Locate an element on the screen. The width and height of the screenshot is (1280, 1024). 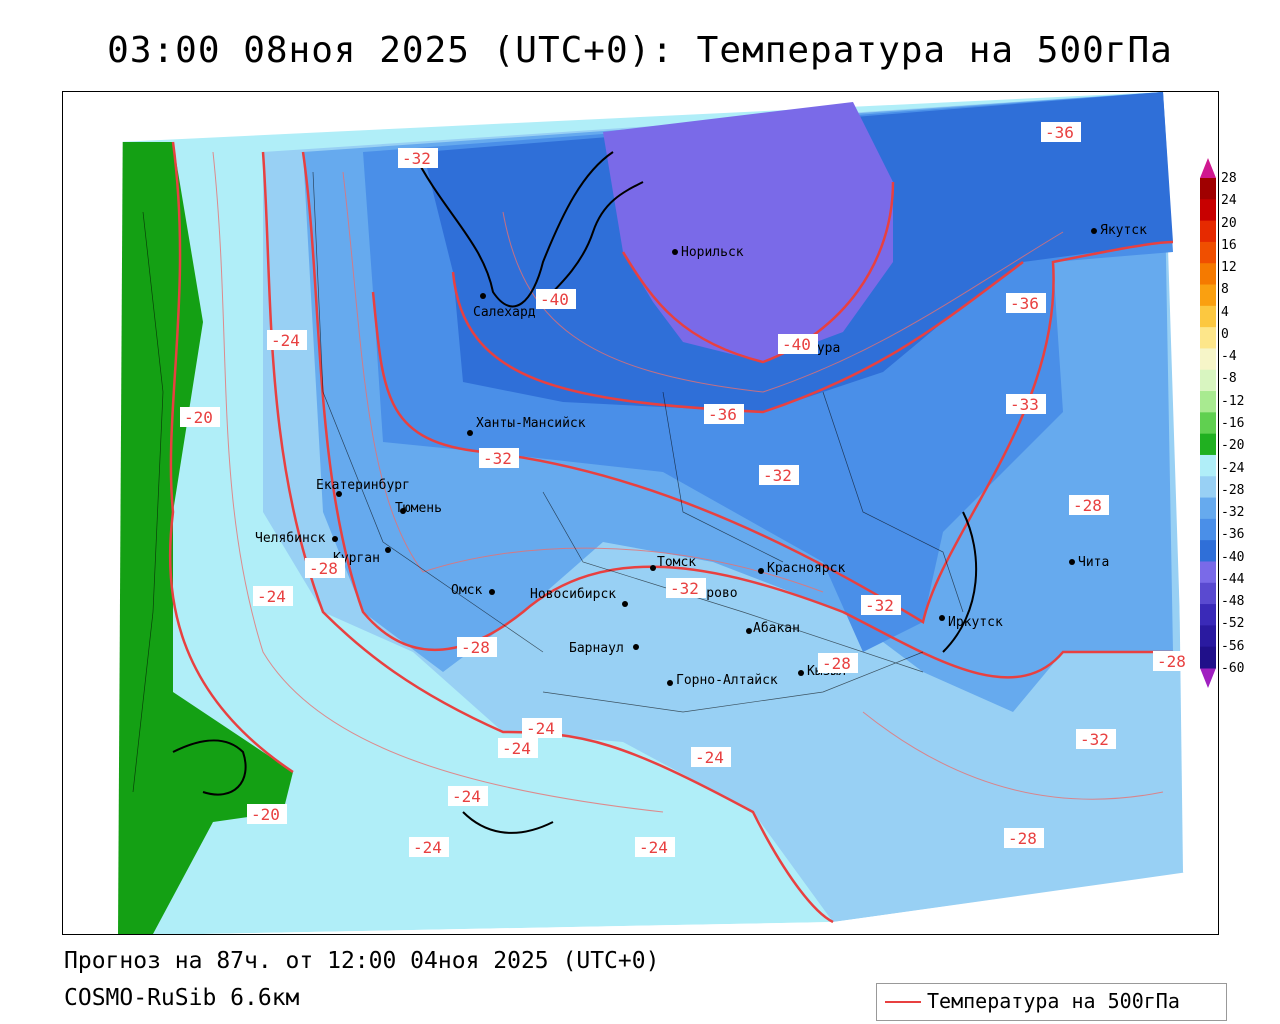
colorbar-tick-label: -32 is located at coordinates (1233, 513).